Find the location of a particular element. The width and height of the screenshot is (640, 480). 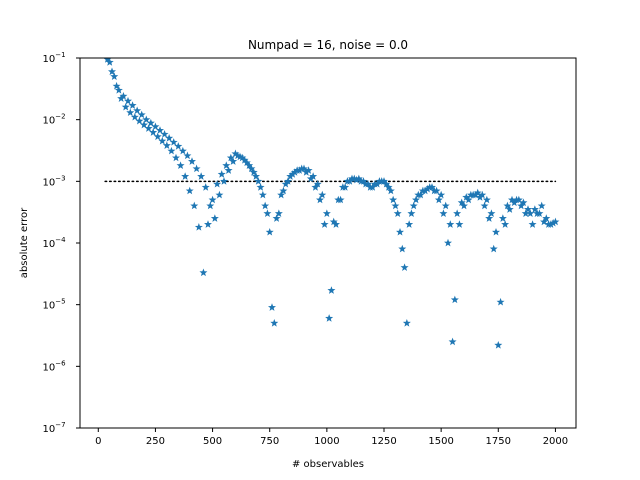

y-tick-label: 10⁻⁶ is located at coordinates (54, 366).